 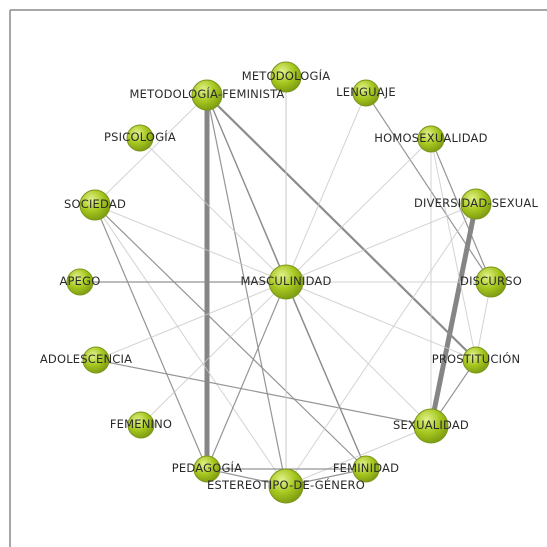 I want to click on node-sexualidad, so click(x=431, y=426).